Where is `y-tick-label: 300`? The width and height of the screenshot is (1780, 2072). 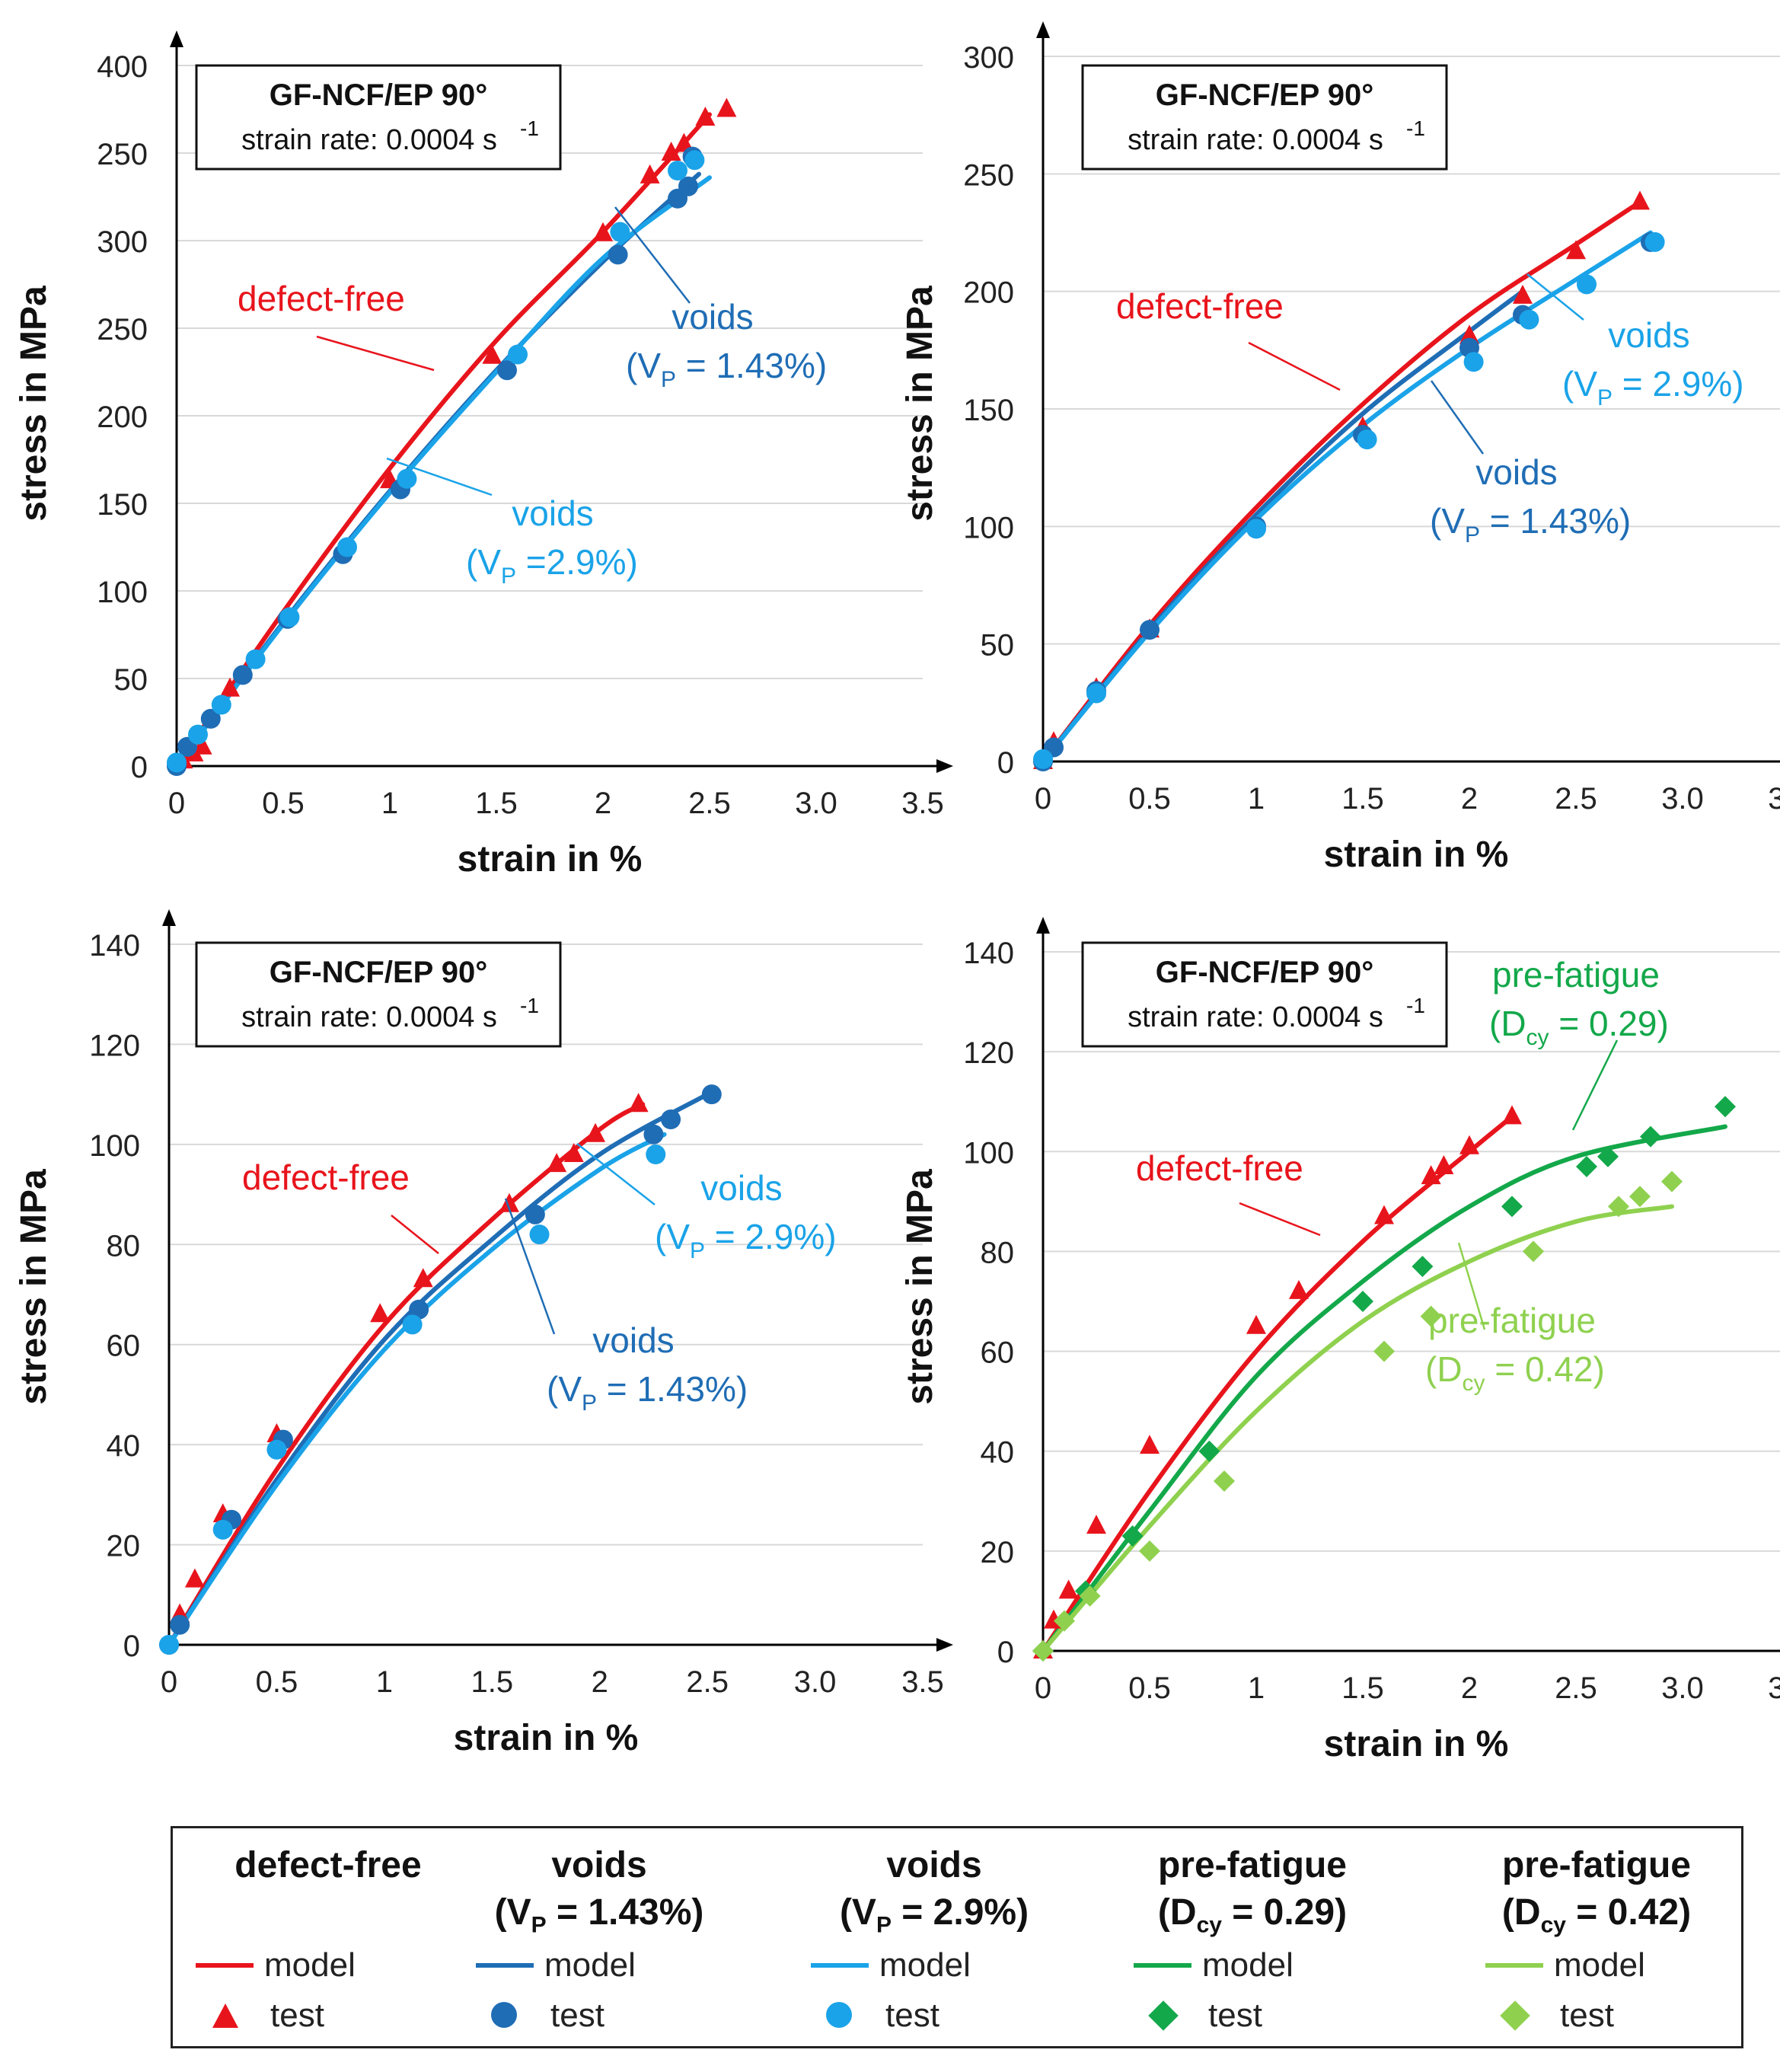
y-tick-label: 300 is located at coordinates (988, 58).